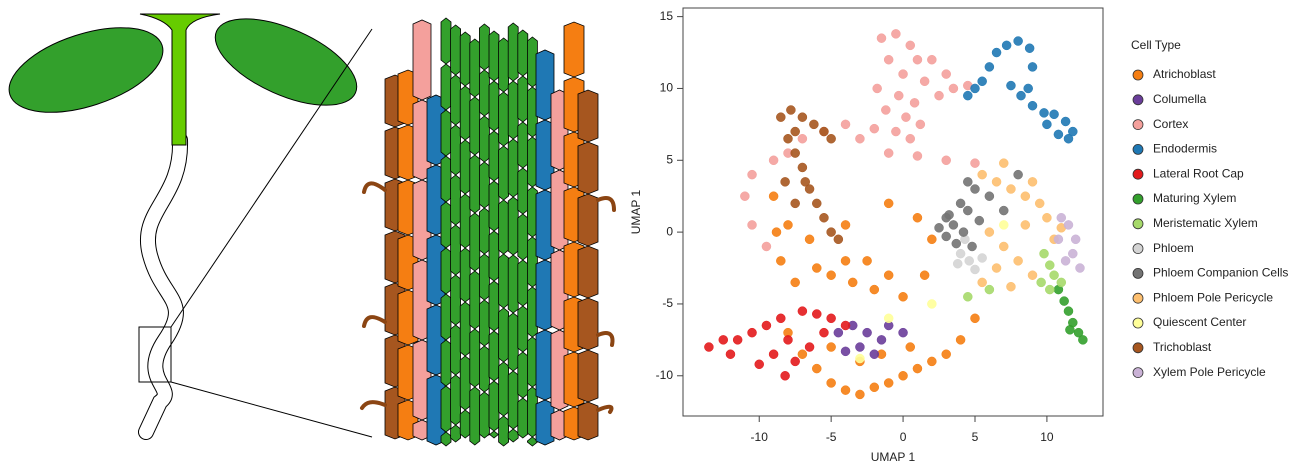 The height and width of the screenshot is (466, 1292). I want to click on legend-label: Lateral Root Cap, so click(1198, 173).